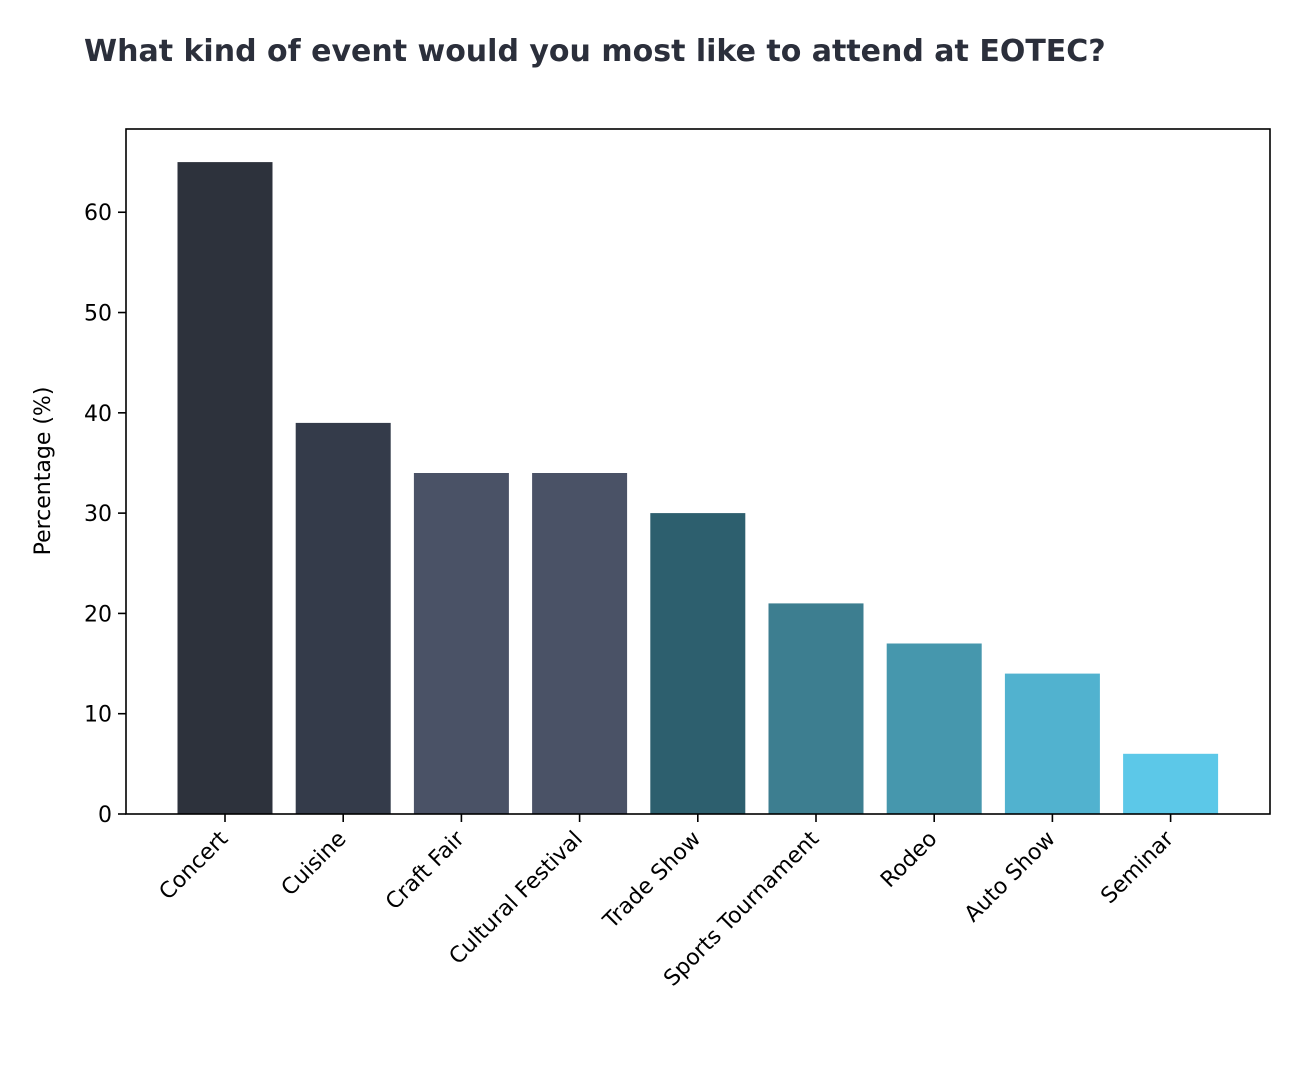  What do you see at coordinates (98, 715) in the screenshot?
I see `y-tick-label: 10` at bounding box center [98, 715].